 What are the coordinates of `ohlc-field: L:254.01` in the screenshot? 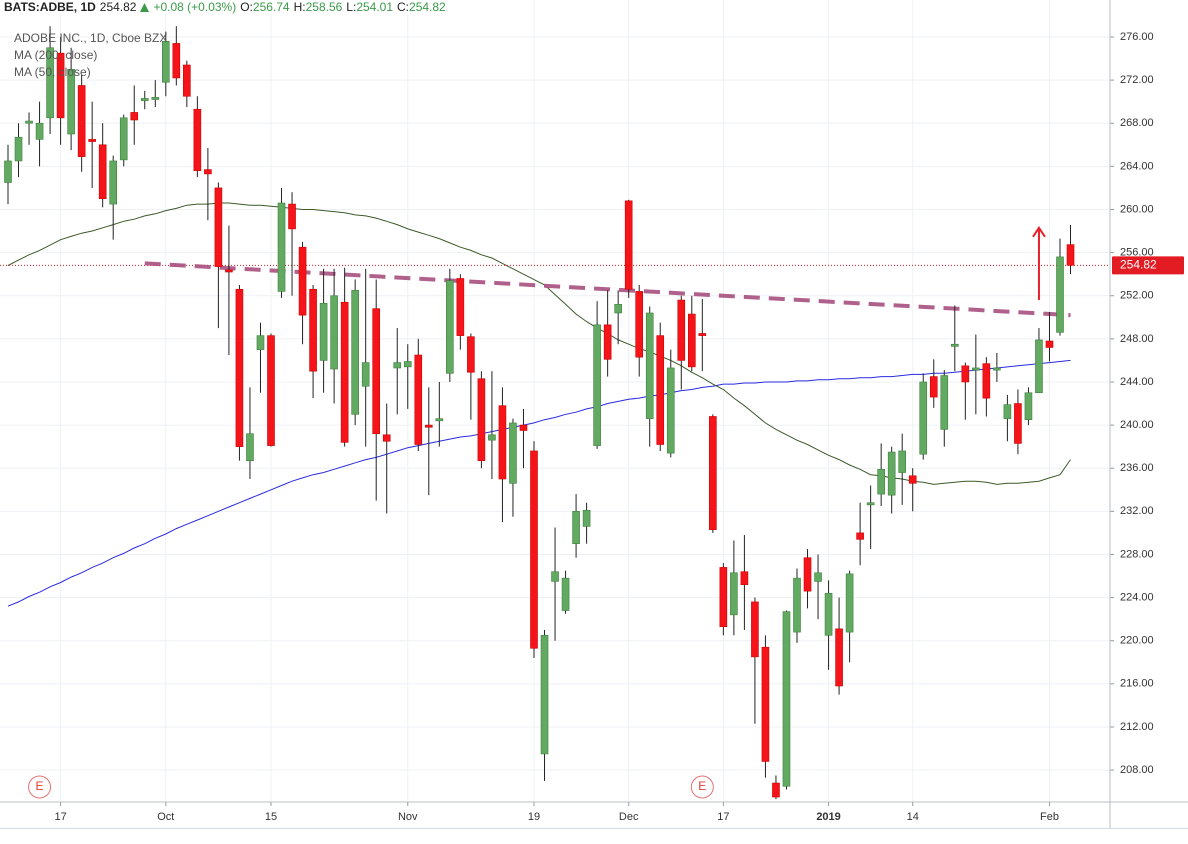 It's located at (369, 7).